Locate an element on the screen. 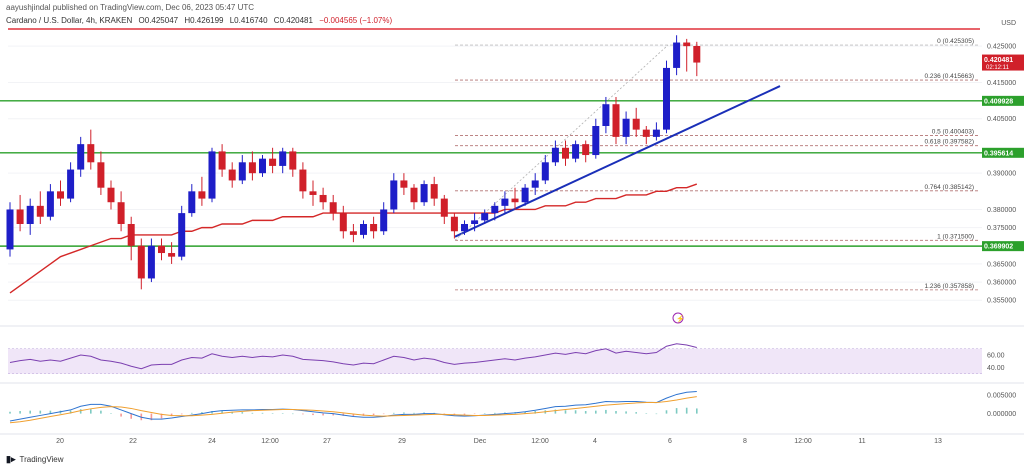 The height and width of the screenshot is (468, 1024). price-tag-label: 0.409928 is located at coordinates (998, 101).